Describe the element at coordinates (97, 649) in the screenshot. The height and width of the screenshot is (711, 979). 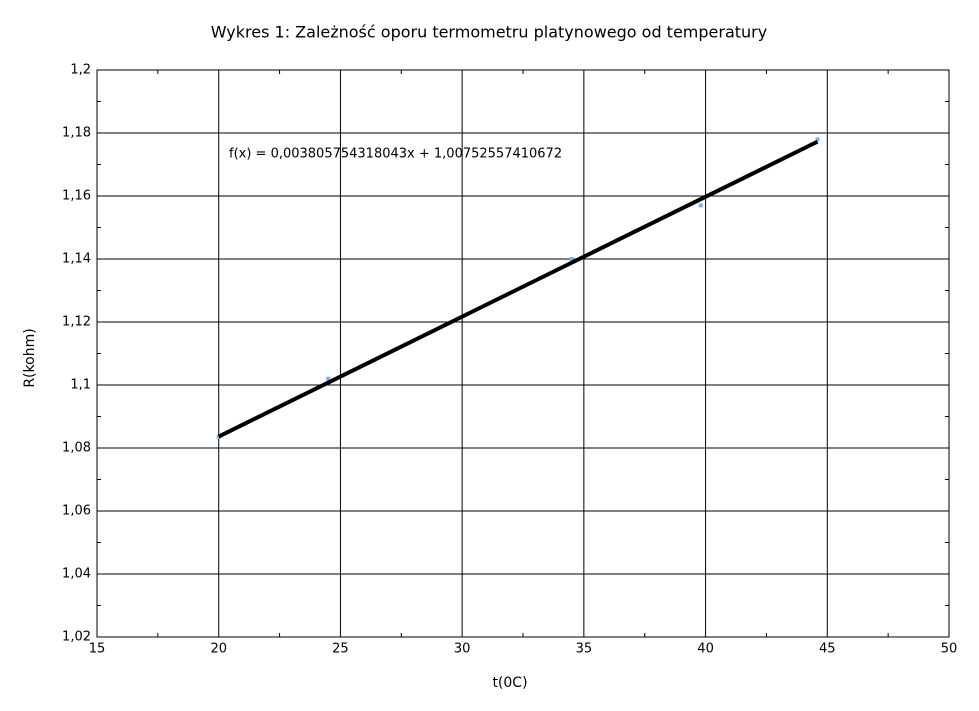
I see `x-tick-label: 15` at that location.